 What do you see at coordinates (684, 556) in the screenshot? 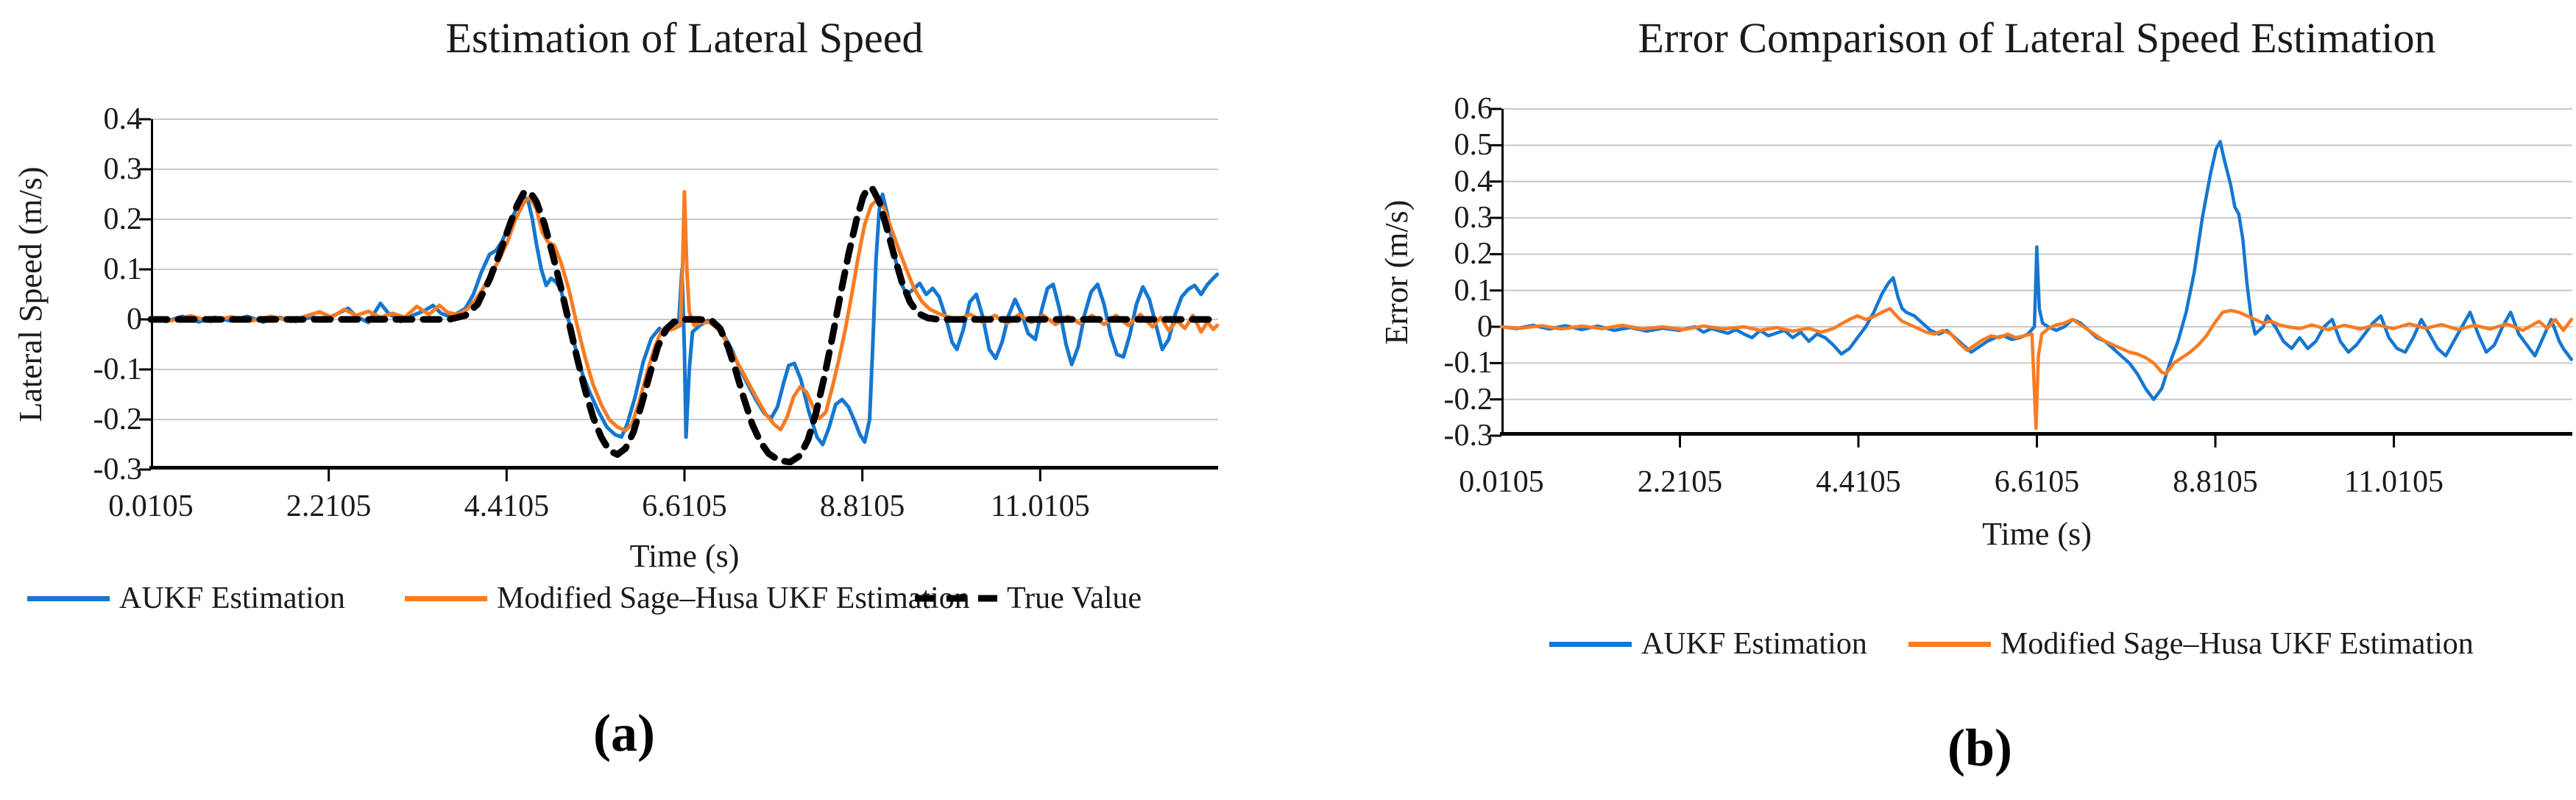
I see `x-axis-label-a: Time (s)` at bounding box center [684, 556].